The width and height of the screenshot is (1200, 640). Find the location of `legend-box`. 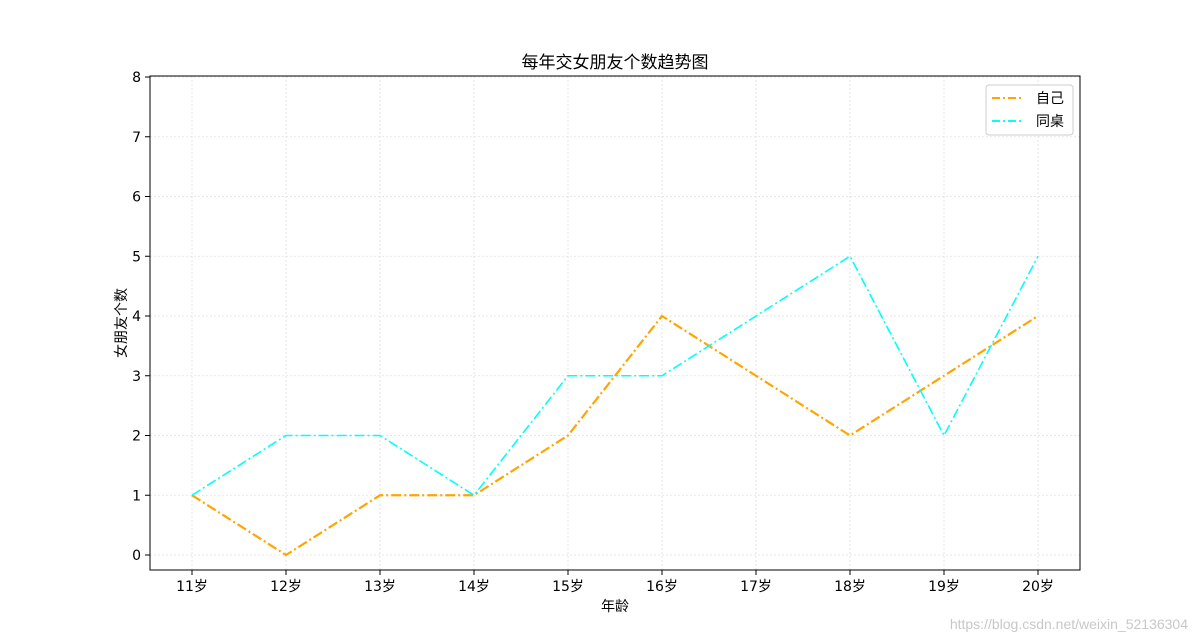

legend-box is located at coordinates (1029, 110).